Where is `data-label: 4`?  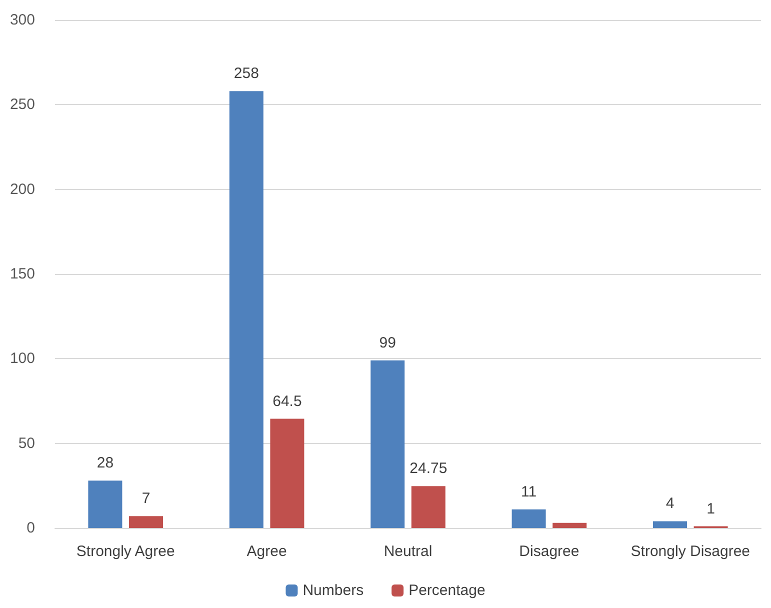 data-label: 4 is located at coordinates (670, 503).